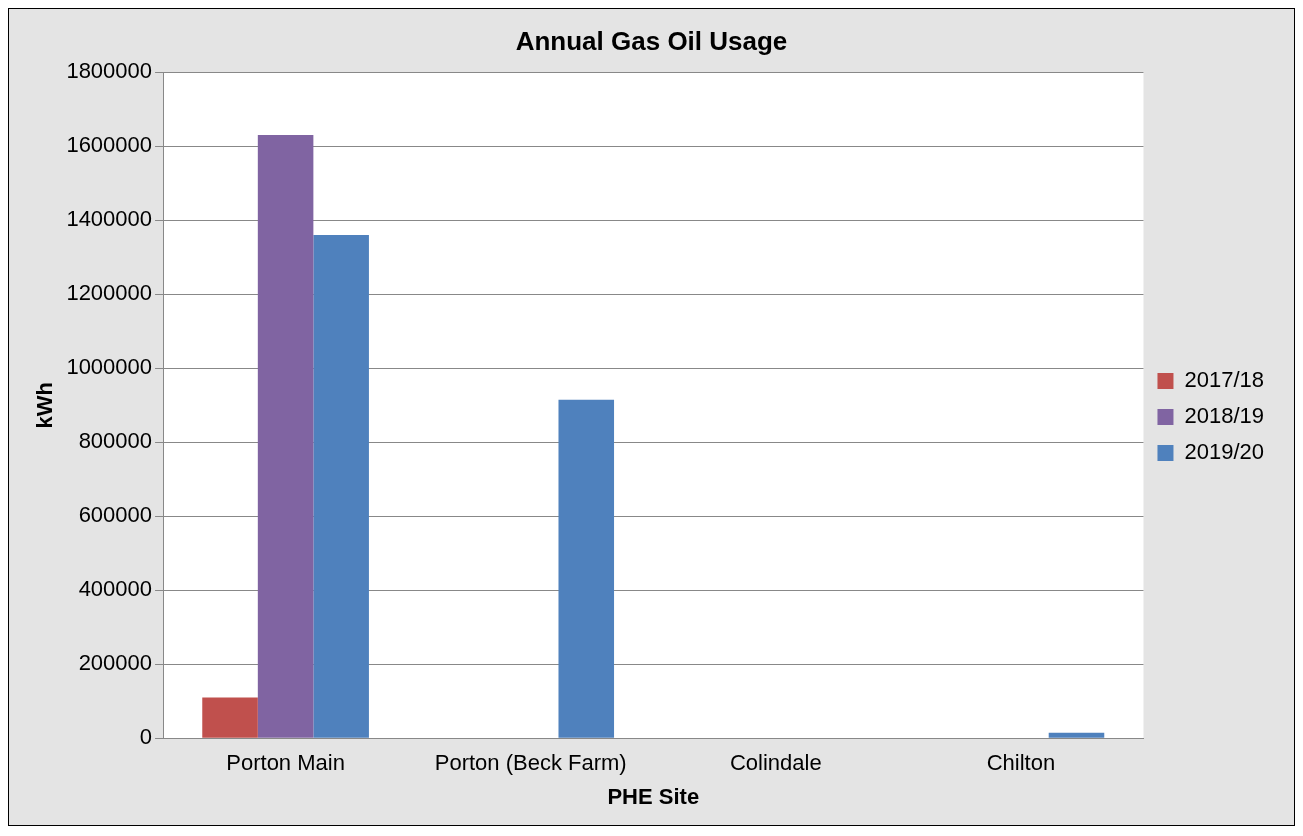 This screenshot has height=836, width=1303. Describe the element at coordinates (115, 663) in the screenshot. I see `y-tick-label: 200000` at that location.